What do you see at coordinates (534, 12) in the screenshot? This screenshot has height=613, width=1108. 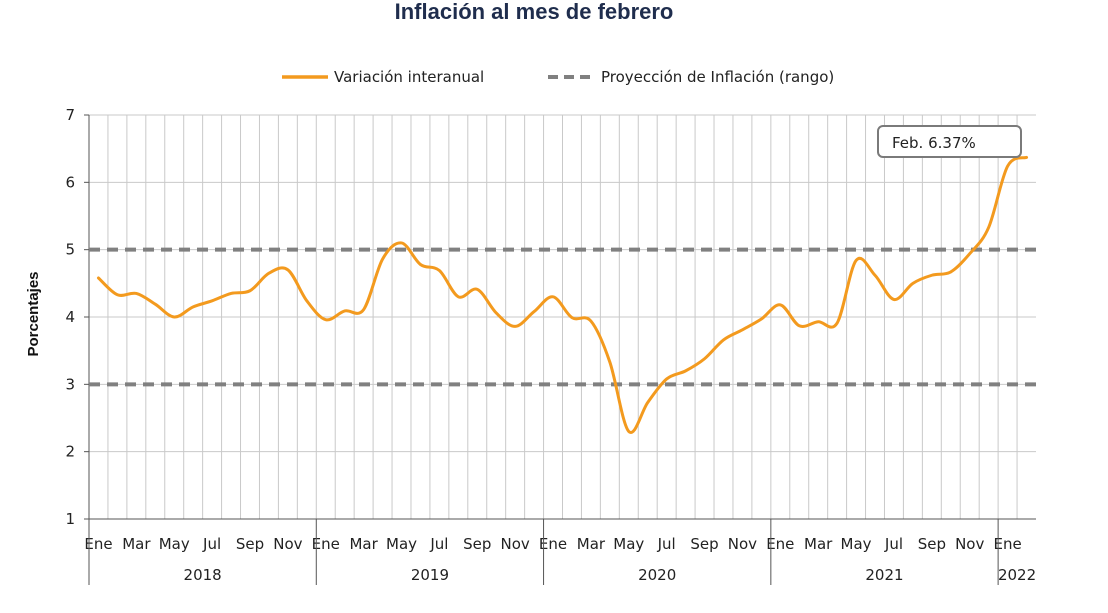 I see `chart-title: Inflación al mes de febrero` at bounding box center [534, 12].